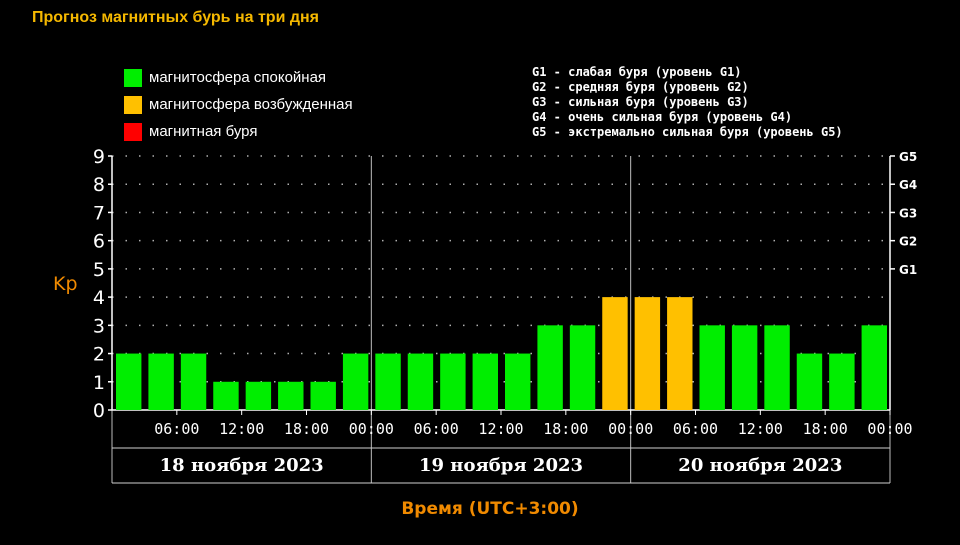  Describe the element at coordinates (908, 270) in the screenshot. I see `g-tick-label: G1` at that location.